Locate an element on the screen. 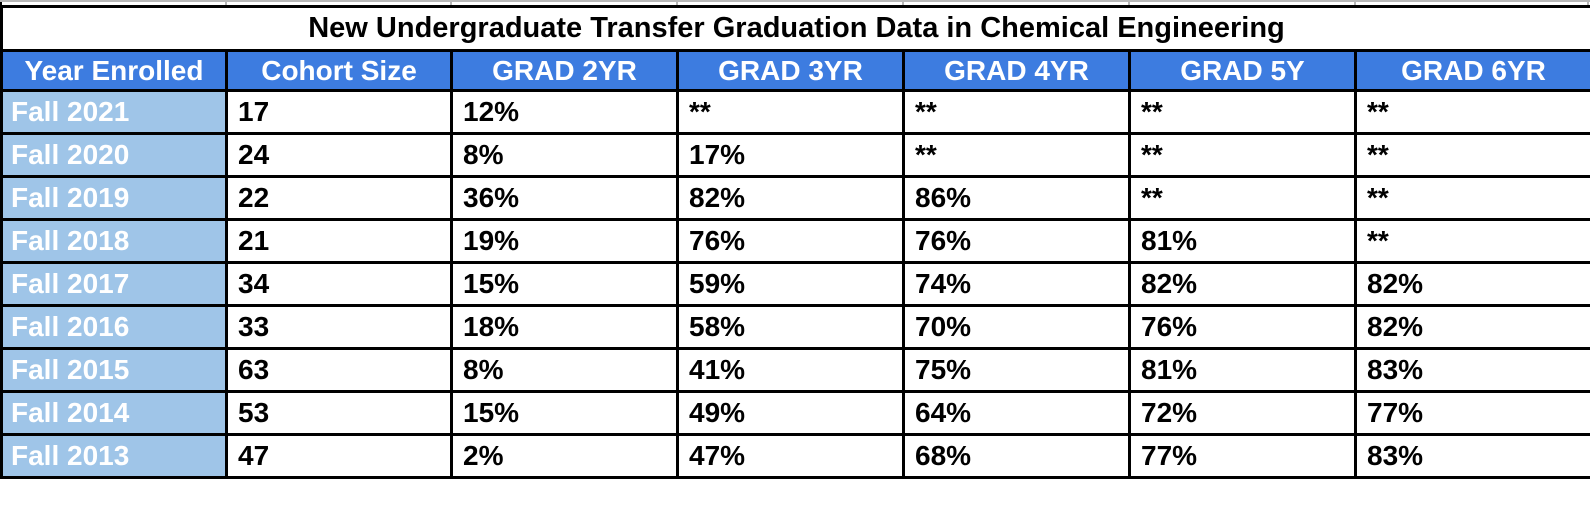  table-row: Fall 2013 47 2% 47% 68% 77% 83% is located at coordinates (795, 456).